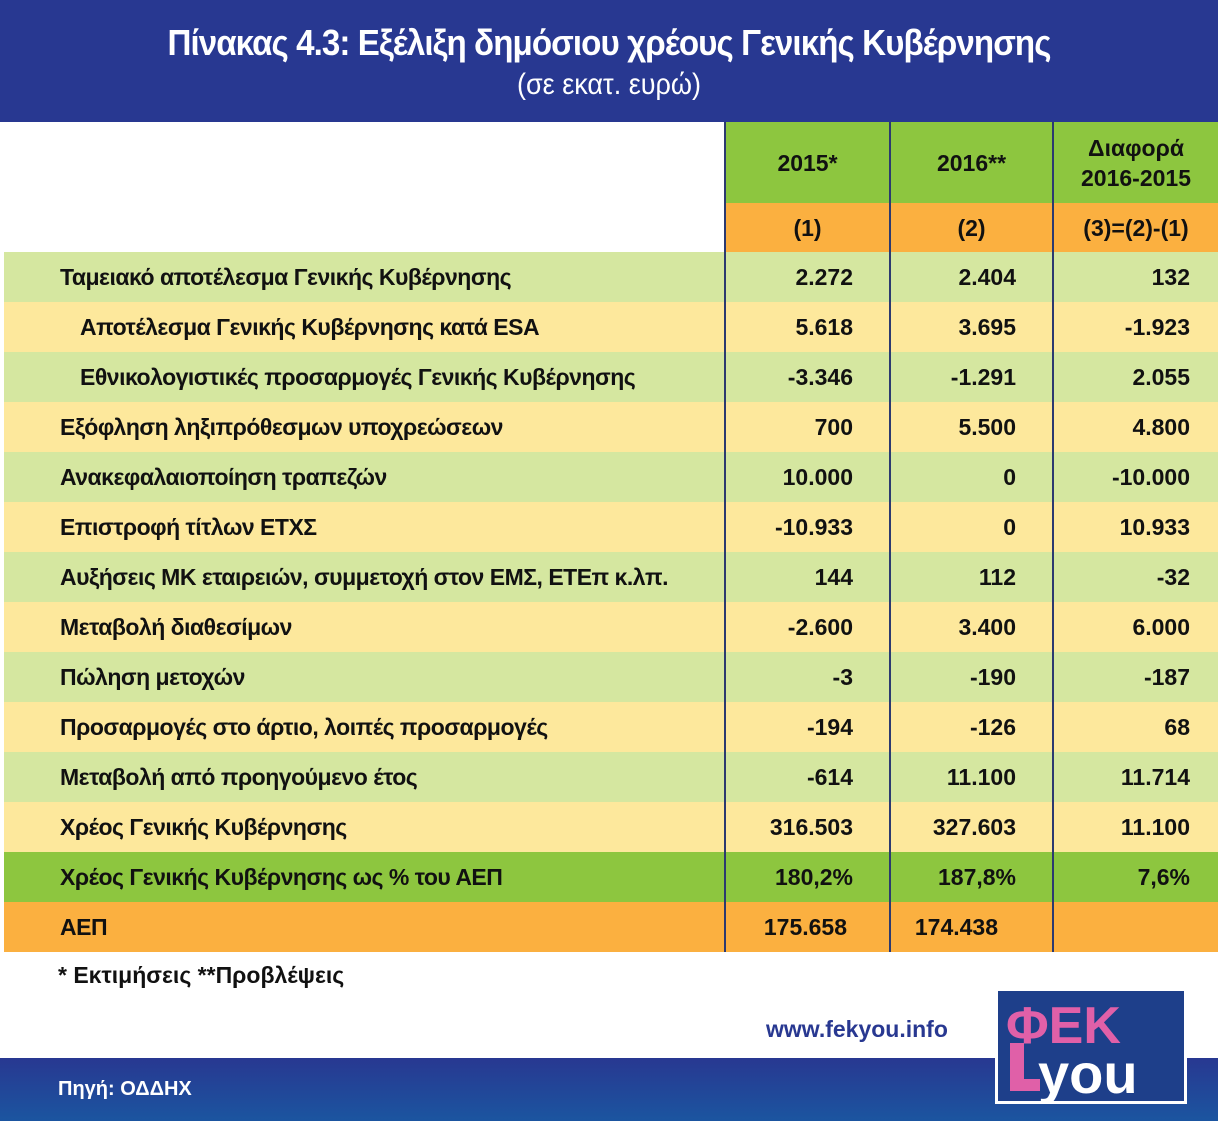 Image resolution: width=1218 pixels, height=1121 pixels. Describe the element at coordinates (364, 627) in the screenshot. I see `row-label: Μεταβολή διαθεσίμων` at that location.